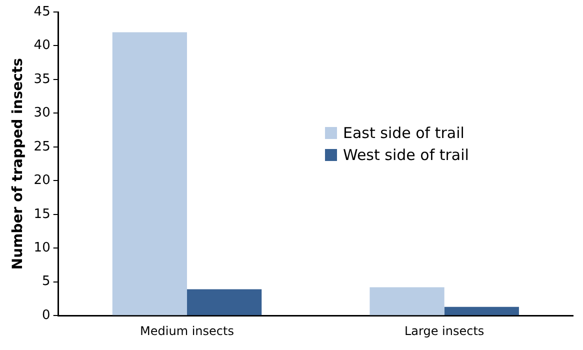  Describe the element at coordinates (444, 331) in the screenshot. I see `x-tick-label: Large insects` at that location.